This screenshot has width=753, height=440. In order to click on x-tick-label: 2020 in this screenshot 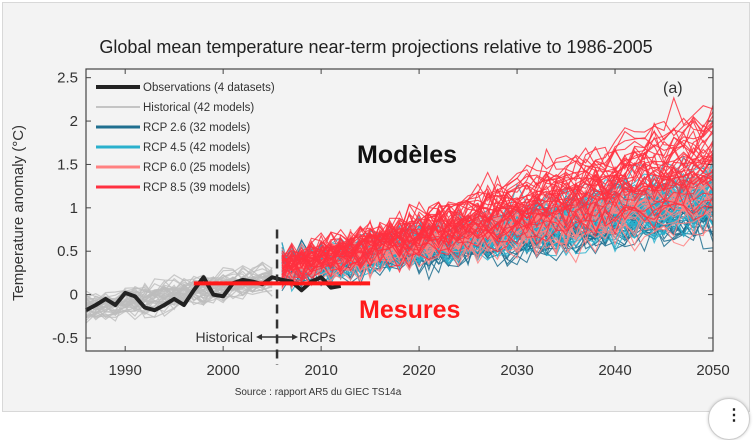, I will do `click(418, 370)`.